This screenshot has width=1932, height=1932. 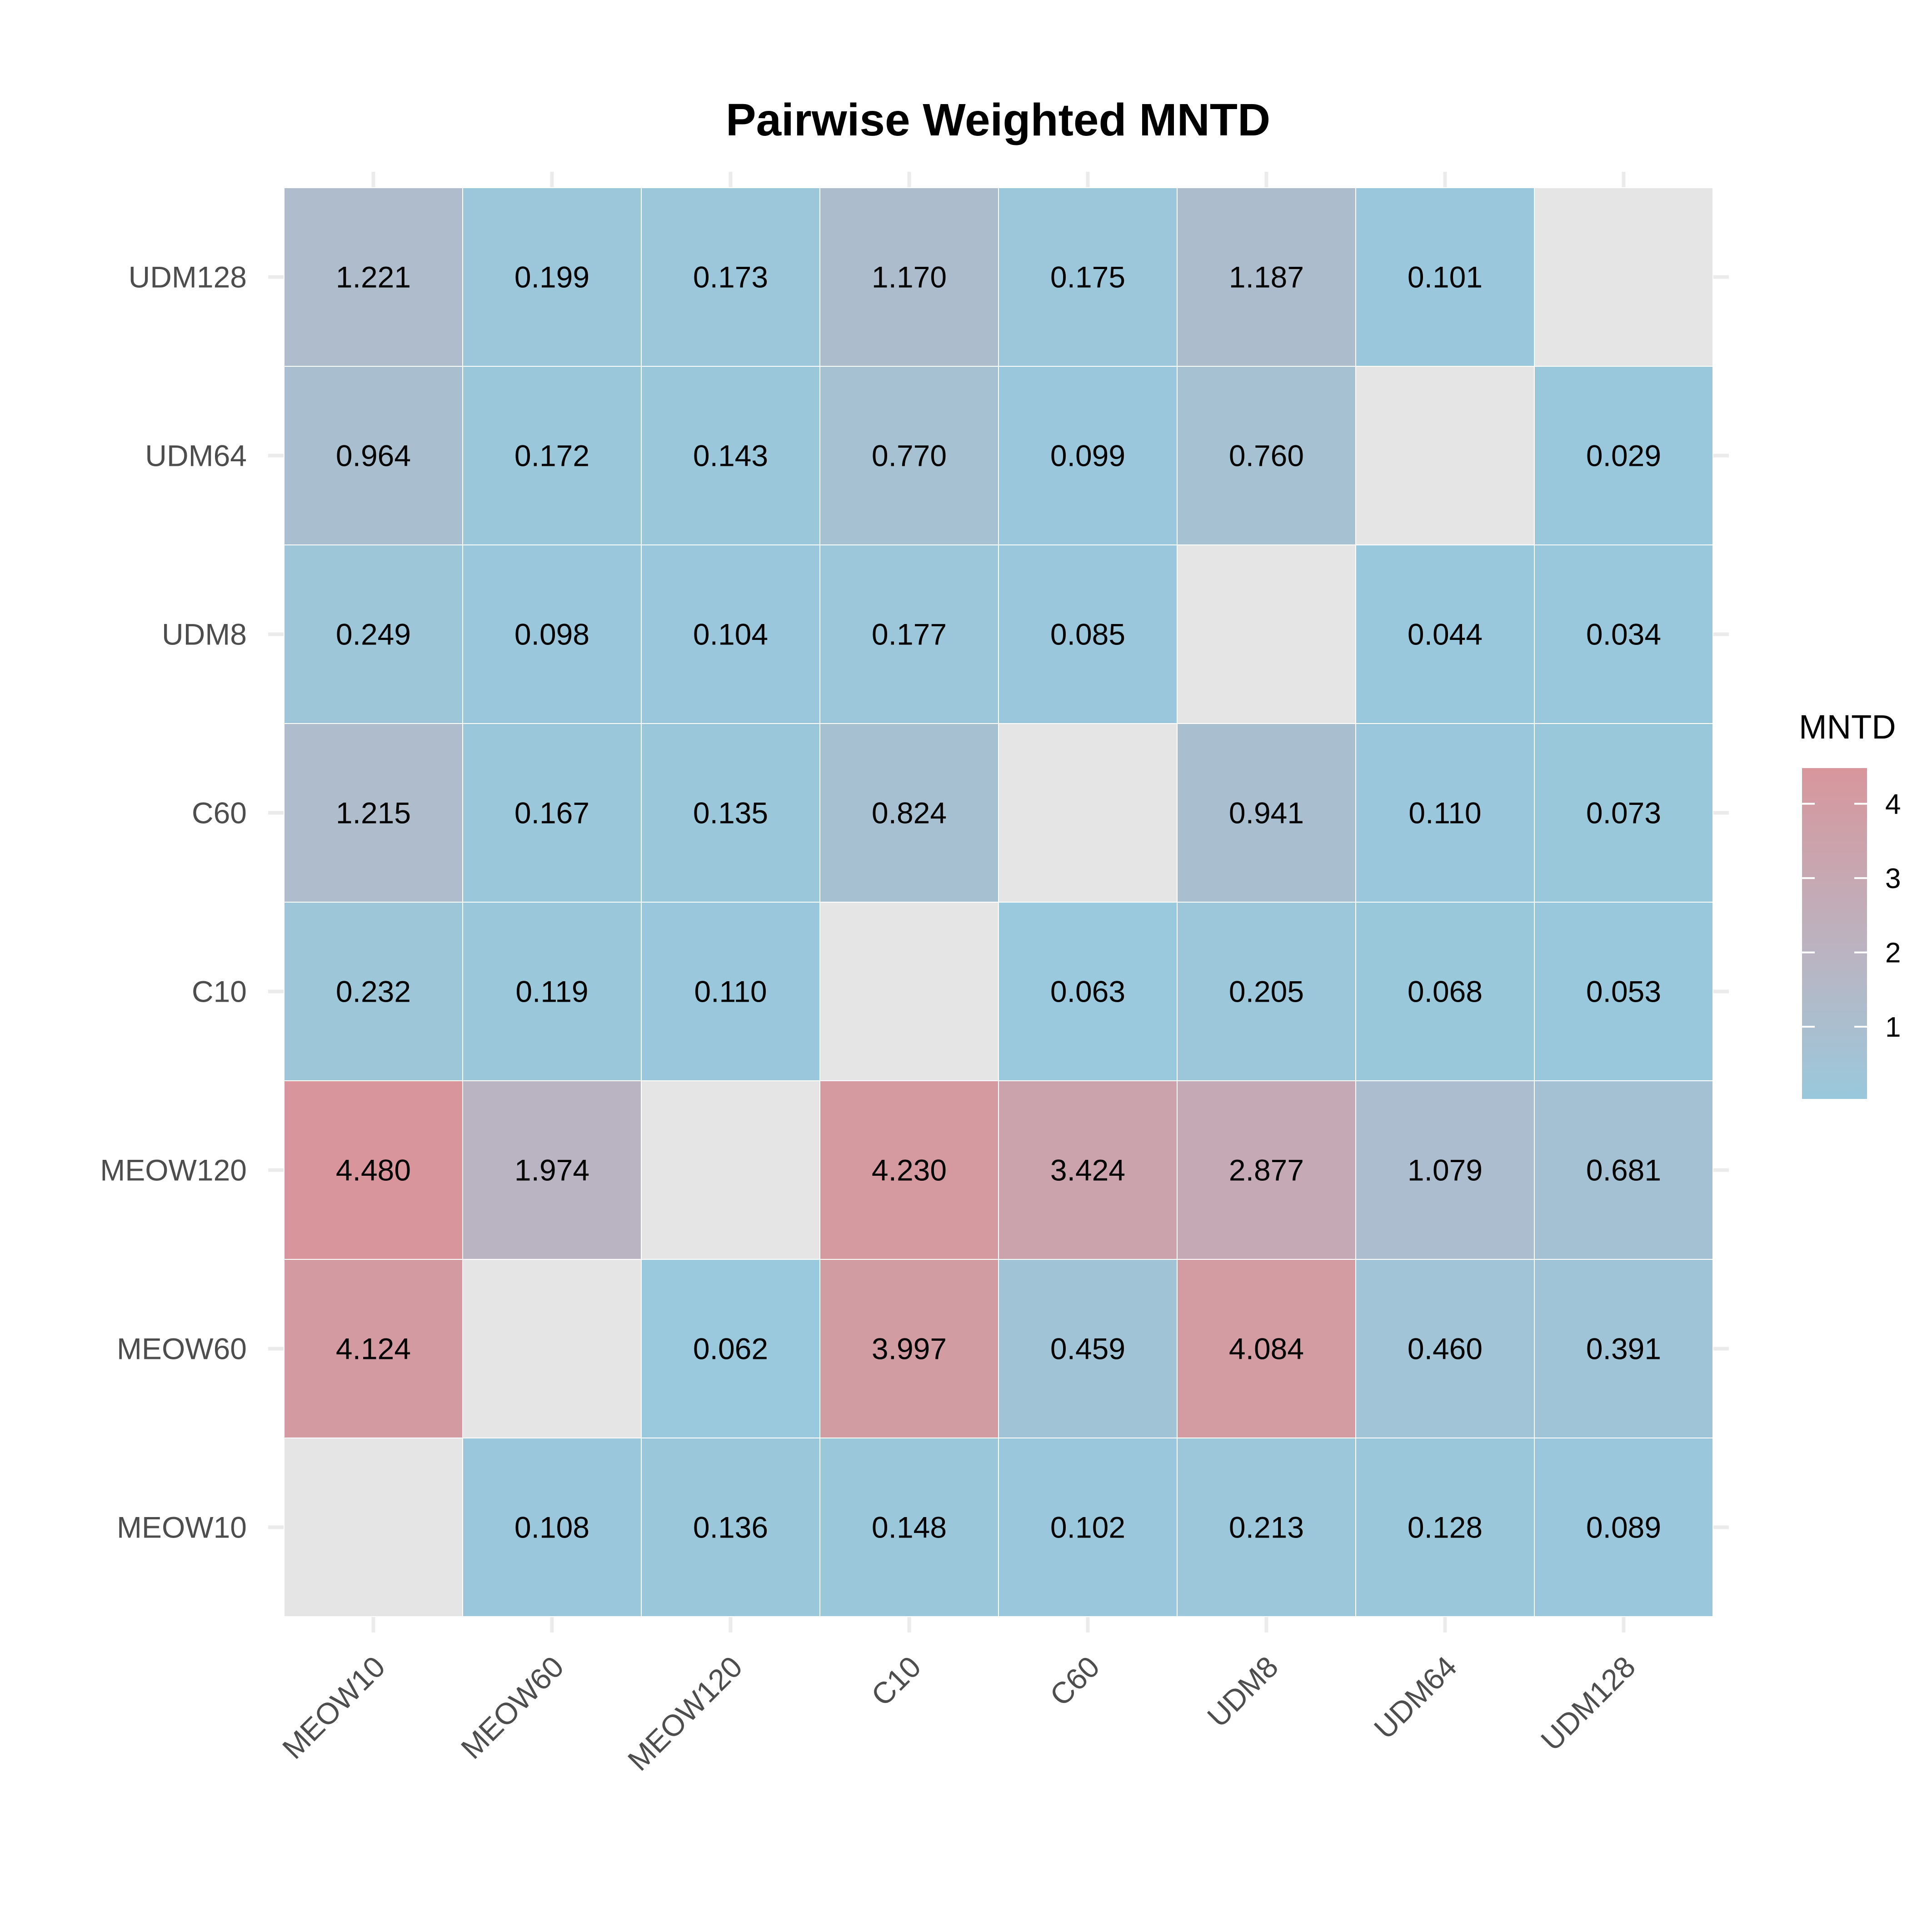 What do you see at coordinates (1623, 634) in the screenshot?
I see `cell-value-label: 0.034` at bounding box center [1623, 634].